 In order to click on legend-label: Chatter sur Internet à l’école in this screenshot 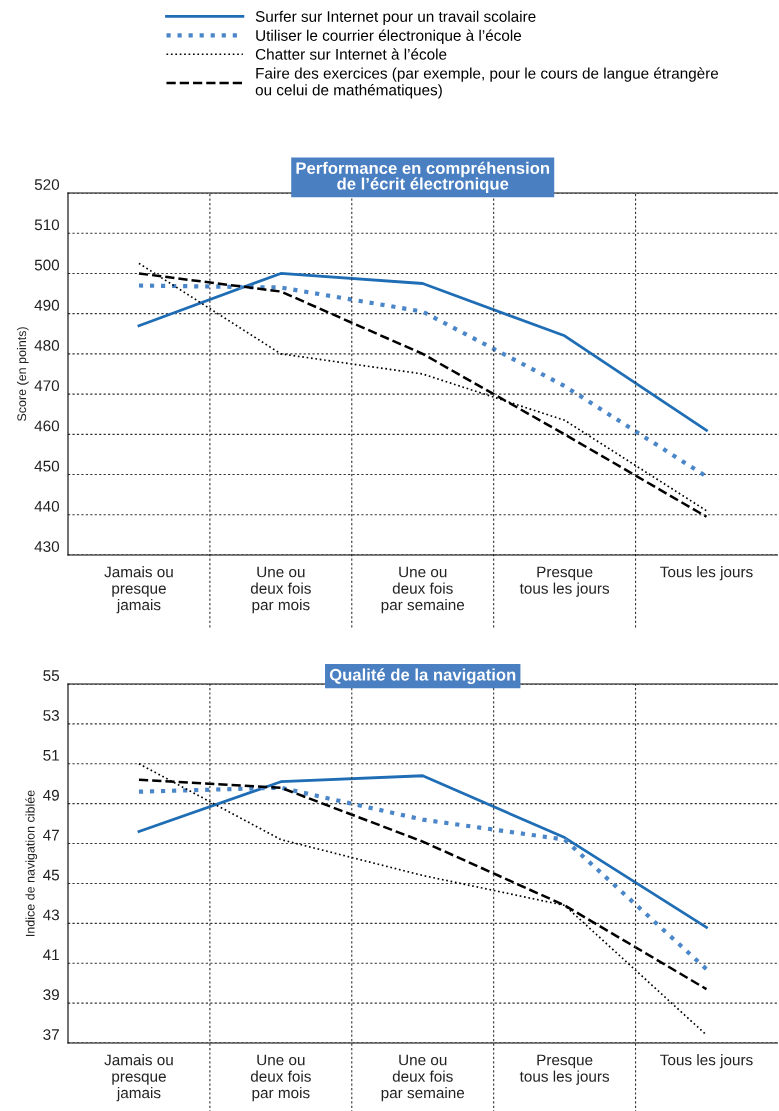, I will do `click(351, 54)`.